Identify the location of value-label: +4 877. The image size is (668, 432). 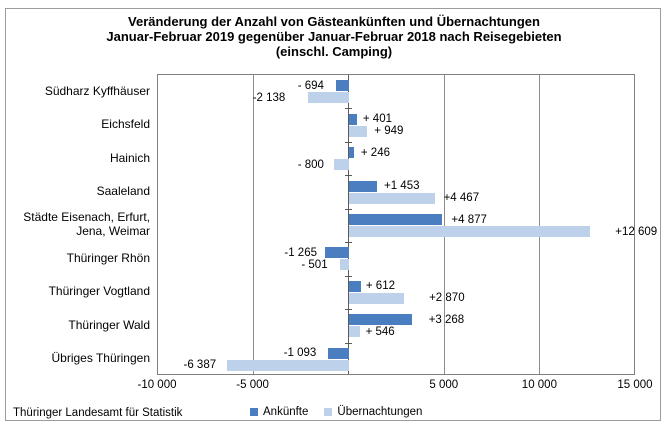
(469, 219).